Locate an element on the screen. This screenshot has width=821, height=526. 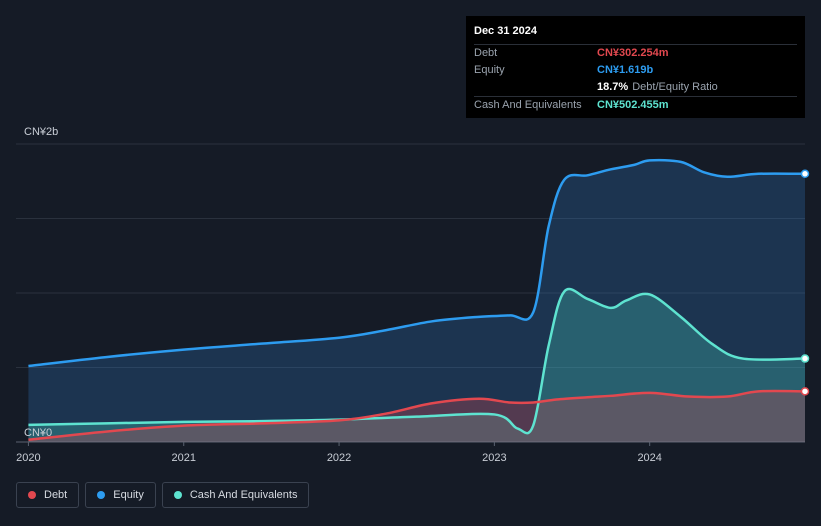
legend: Debt Equity Cash And Equivalents is located at coordinates (163, 495).